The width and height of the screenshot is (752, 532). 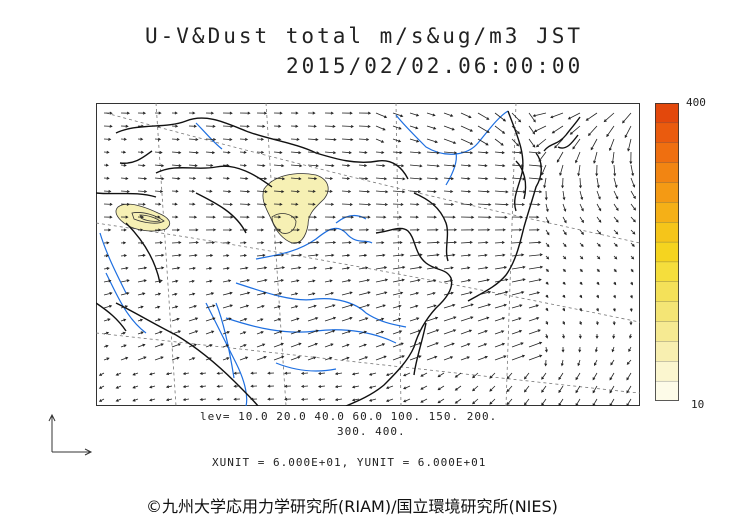 I want to click on colorbar-swatch, so click(x=667, y=390).